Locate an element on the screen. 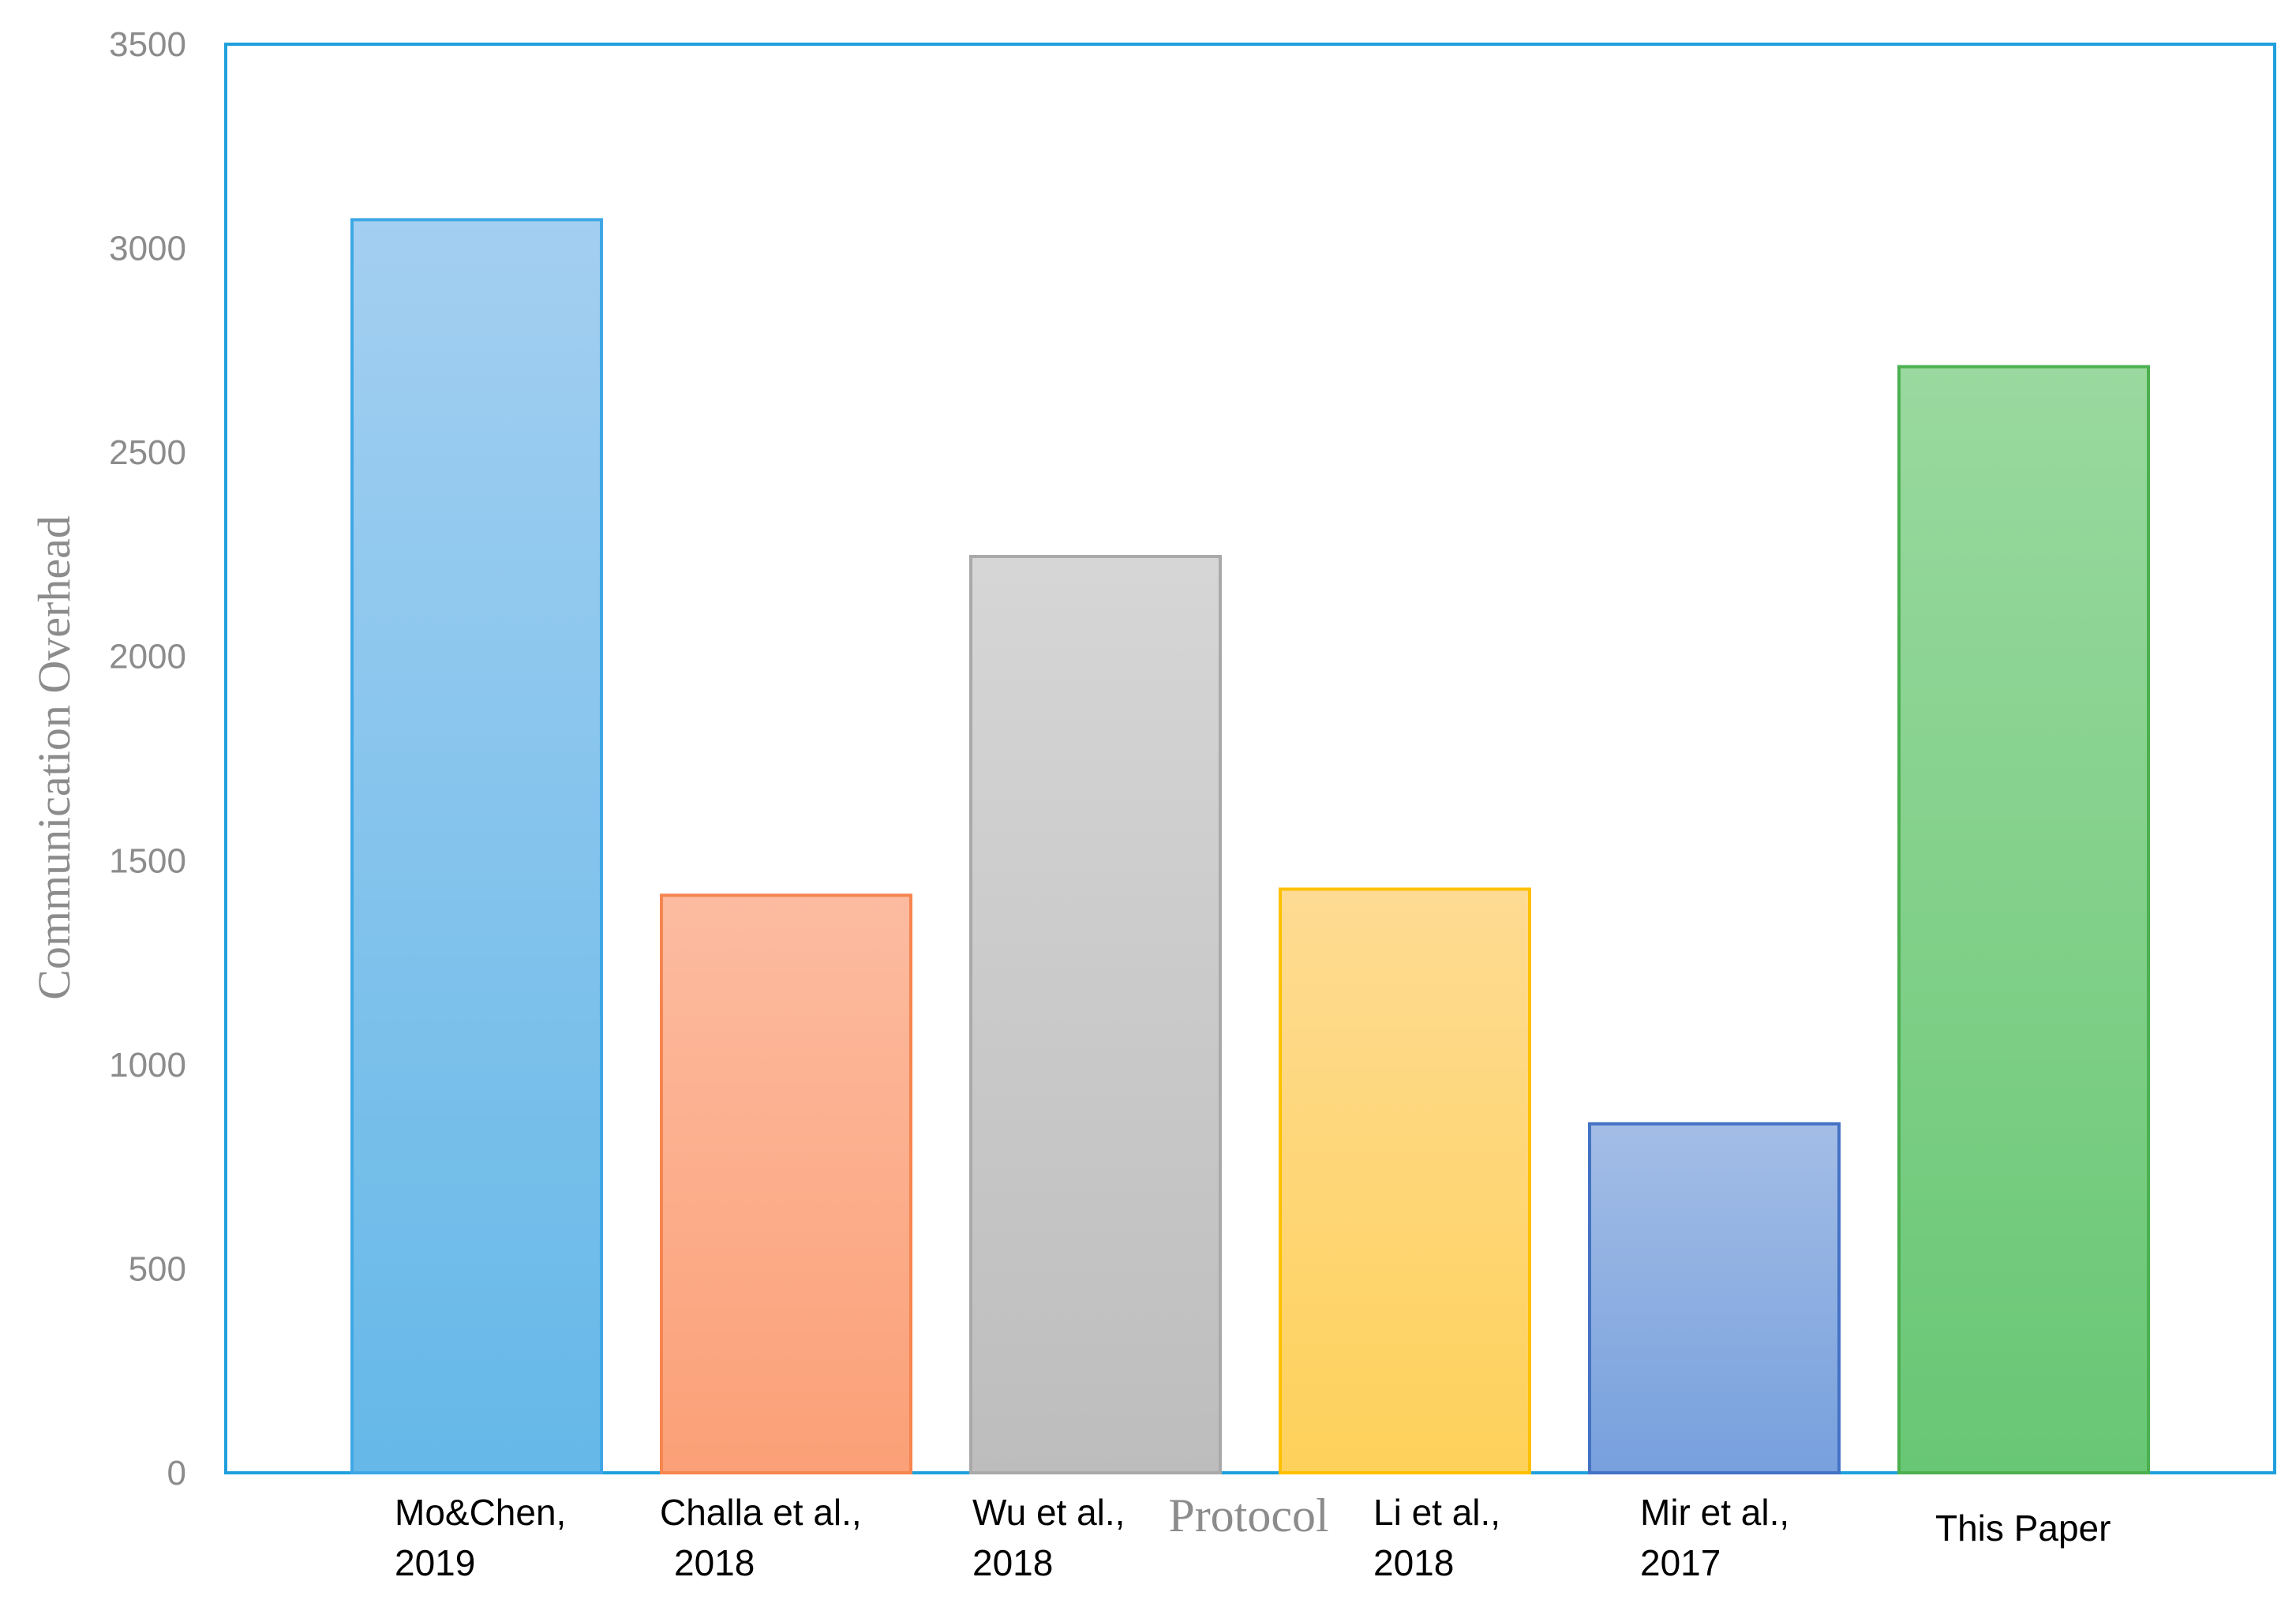 The height and width of the screenshot is (1607, 2296). y-tick-label: 2500 is located at coordinates (147, 452).